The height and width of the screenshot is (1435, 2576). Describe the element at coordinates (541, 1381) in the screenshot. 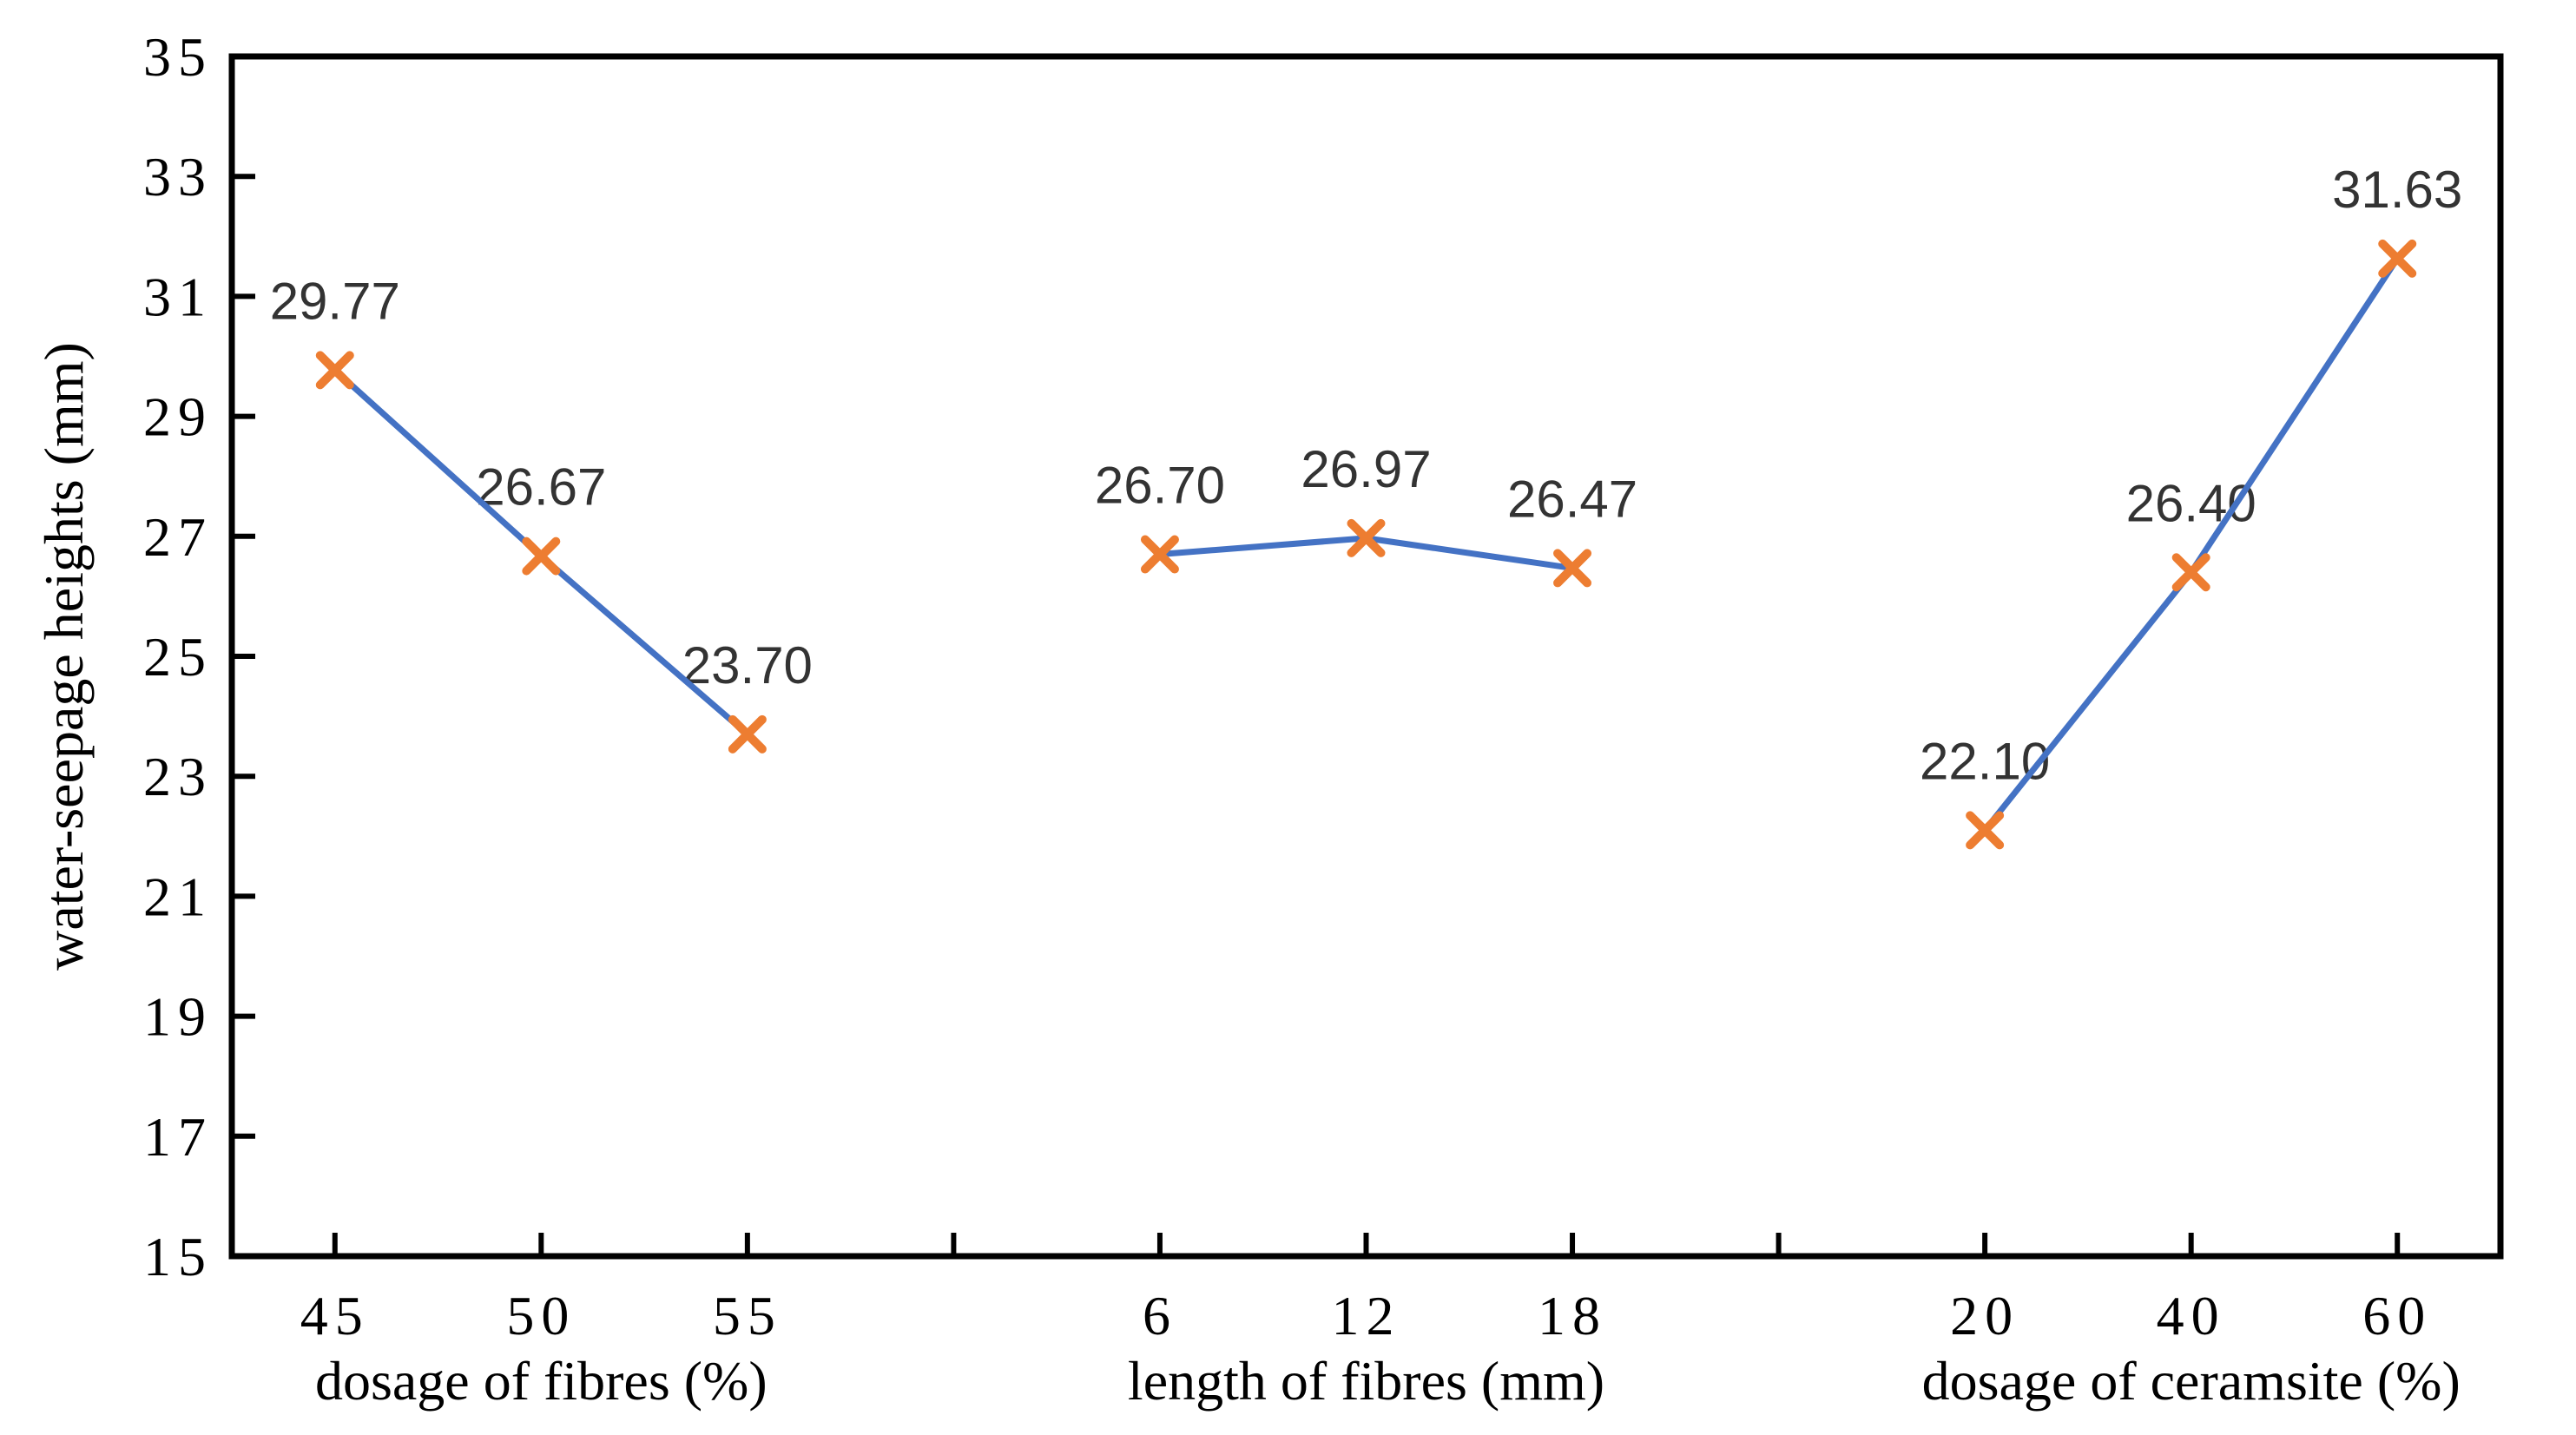

I see `x-axis-title-dosage-of-fibres: dosage of fibres (%)` at that location.